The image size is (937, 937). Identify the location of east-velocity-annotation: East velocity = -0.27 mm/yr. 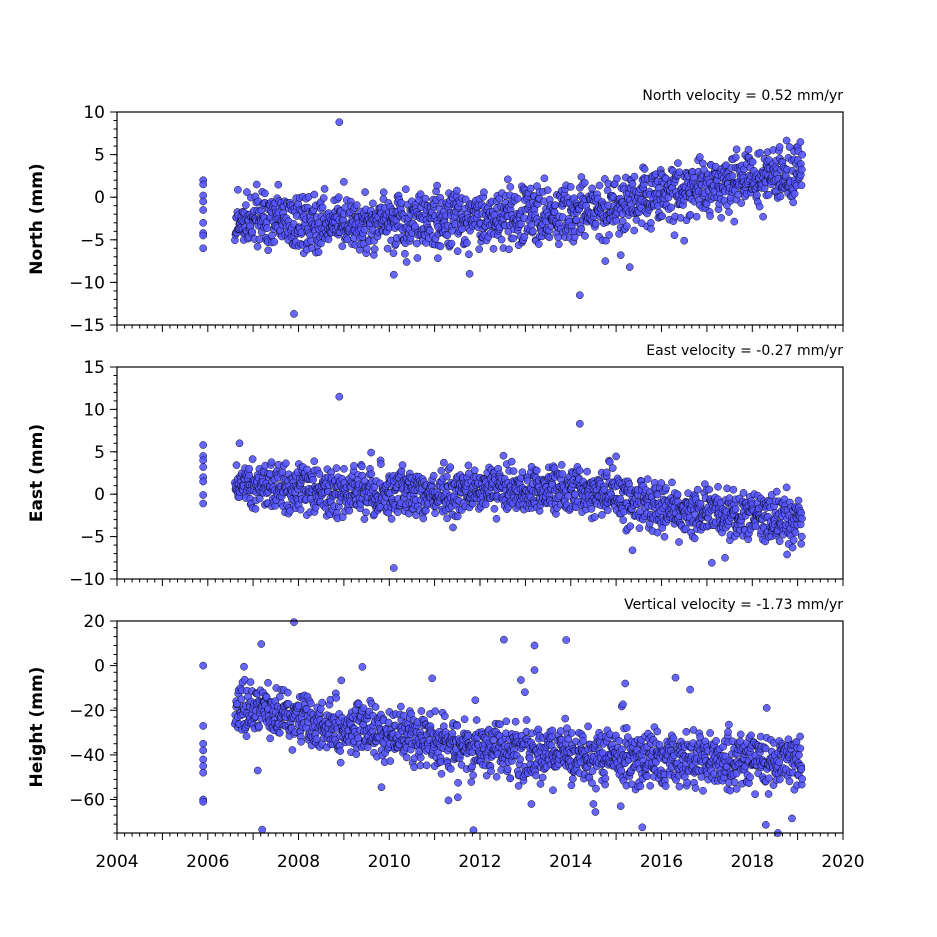
(744, 351).